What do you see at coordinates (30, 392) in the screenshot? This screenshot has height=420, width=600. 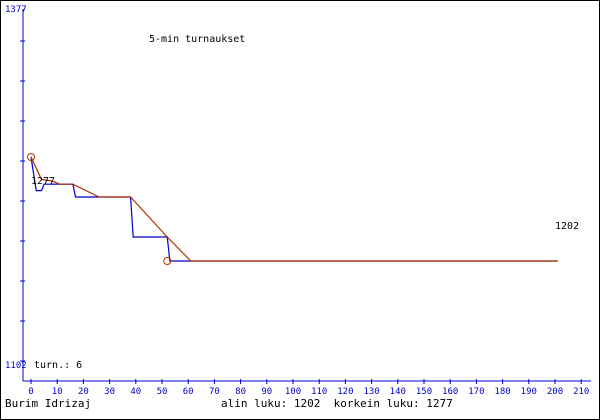 I see `x-tick-label: 0` at bounding box center [30, 392].